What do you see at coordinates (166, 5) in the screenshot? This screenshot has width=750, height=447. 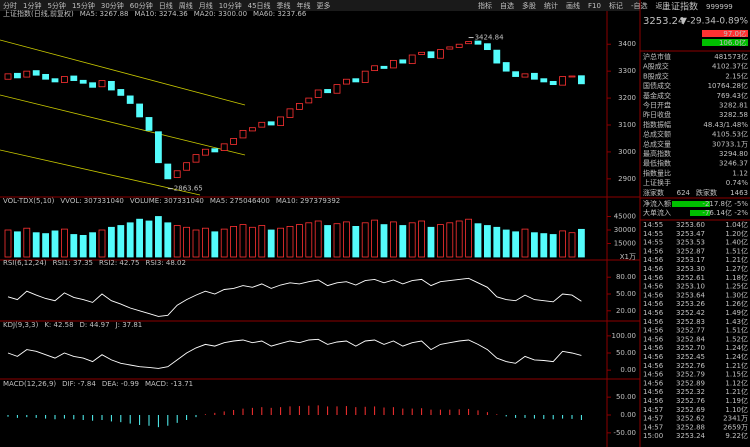 I see `toolbar-tab: 日线` at bounding box center [166, 5].